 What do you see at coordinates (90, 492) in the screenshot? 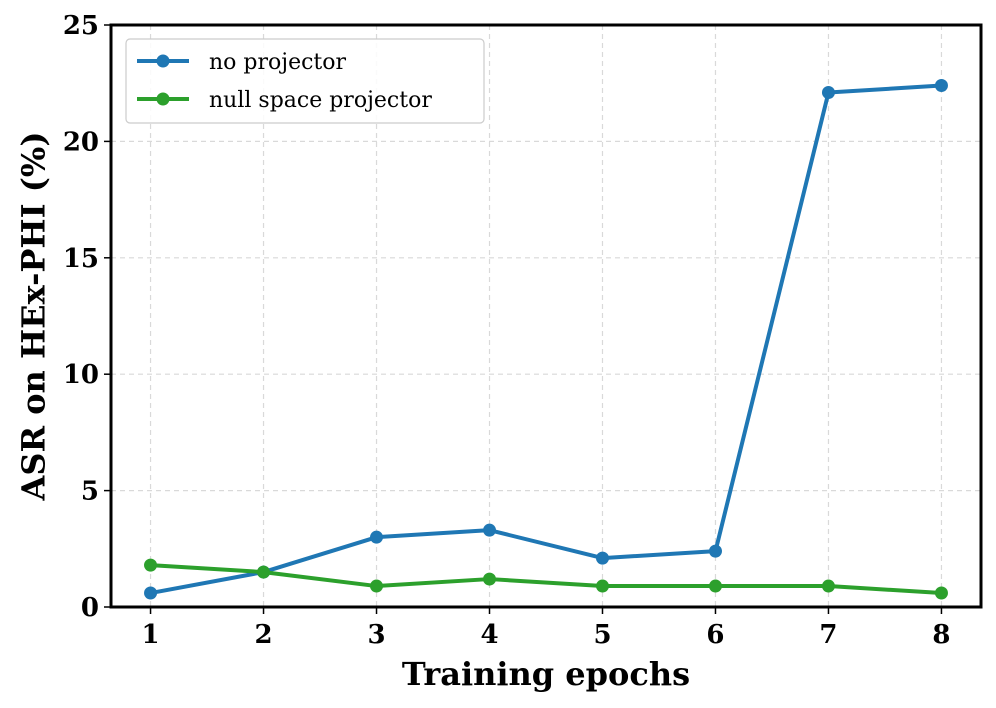
I see `y-tick-label: 5` at bounding box center [90, 492].